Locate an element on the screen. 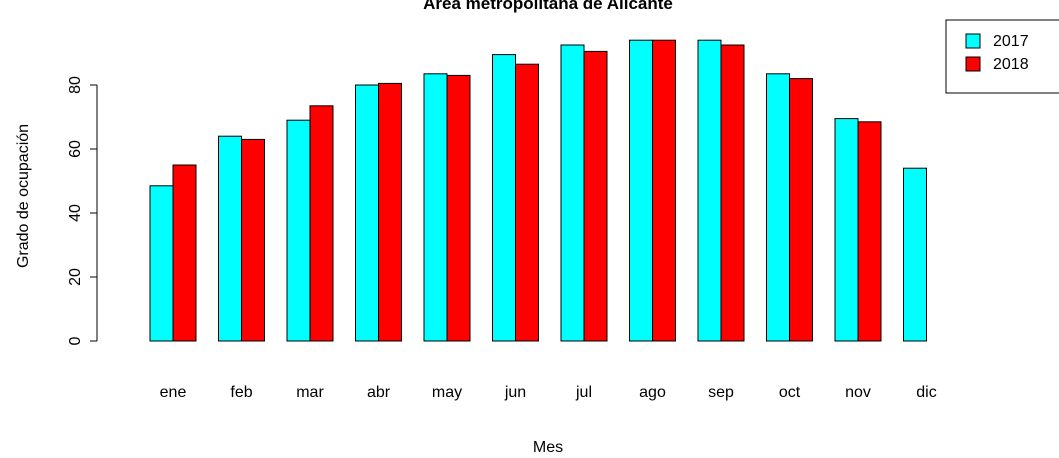 The image size is (1059, 458). bar-2018-jul is located at coordinates (595, 196).